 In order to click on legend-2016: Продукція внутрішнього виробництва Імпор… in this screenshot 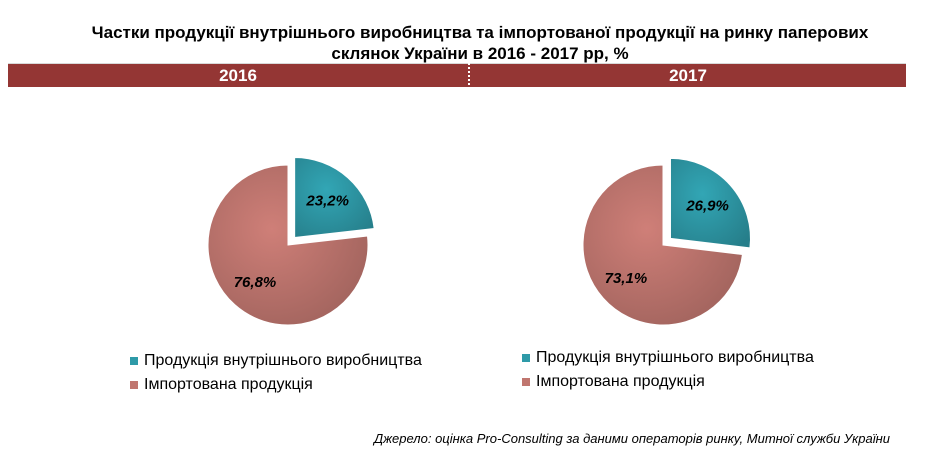, I will do `click(276, 373)`.